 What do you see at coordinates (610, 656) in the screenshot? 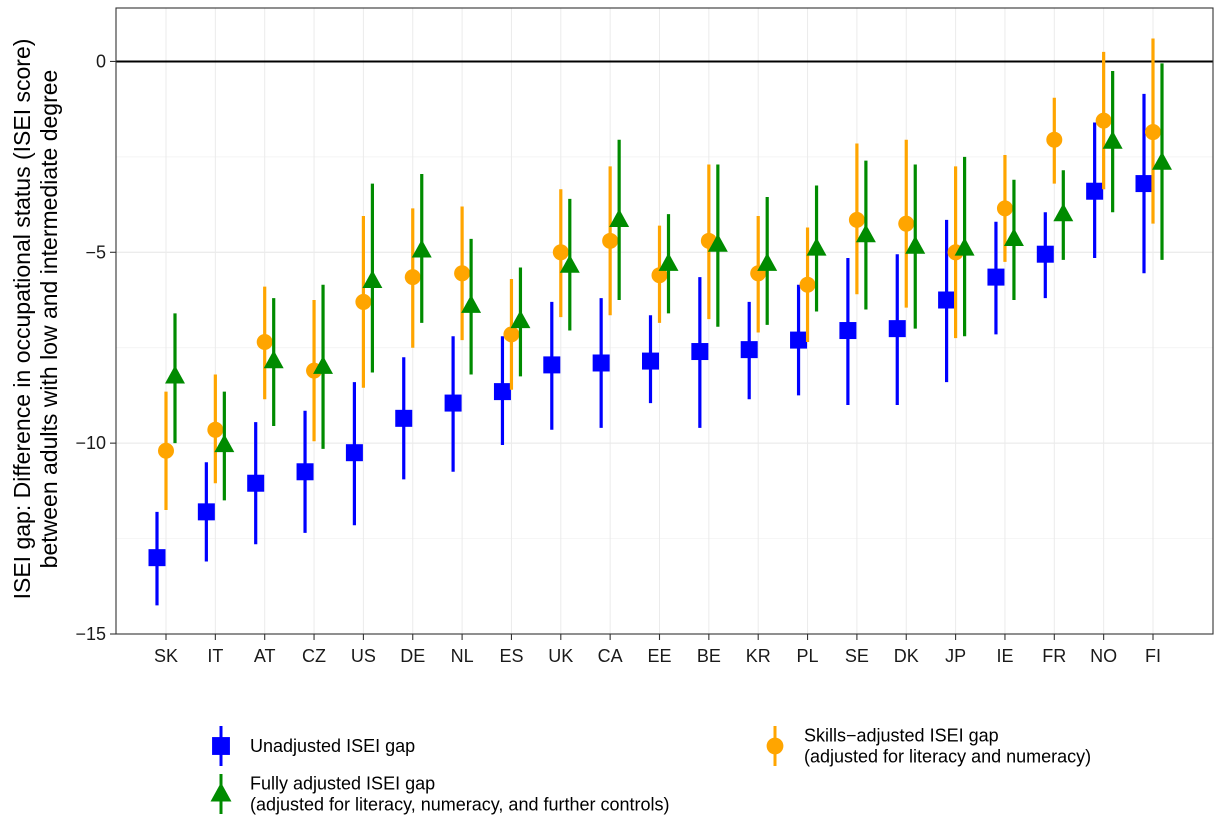
I see `x-tick-label-CA: CA` at bounding box center [610, 656].